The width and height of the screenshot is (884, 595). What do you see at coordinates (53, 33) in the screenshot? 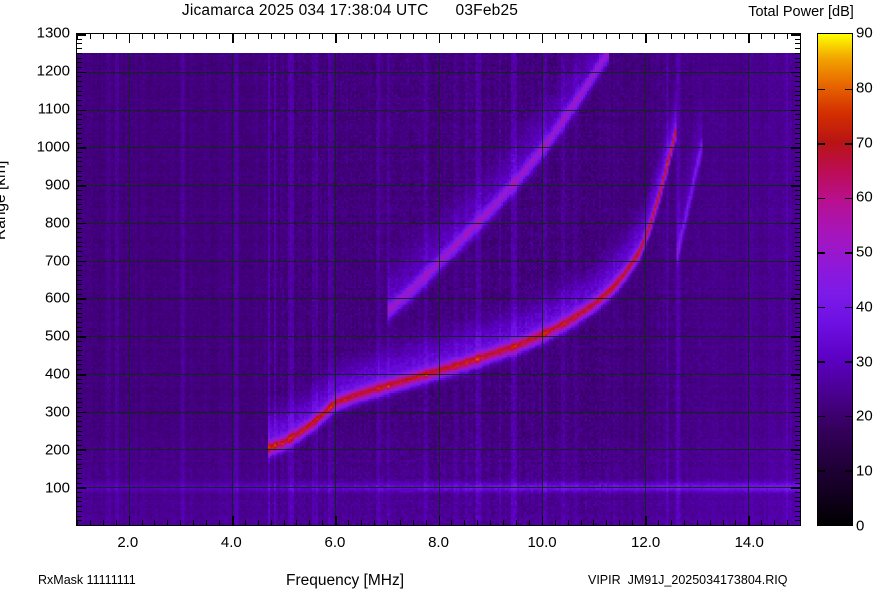
I see `y-tick-label: 1300` at bounding box center [53, 33].